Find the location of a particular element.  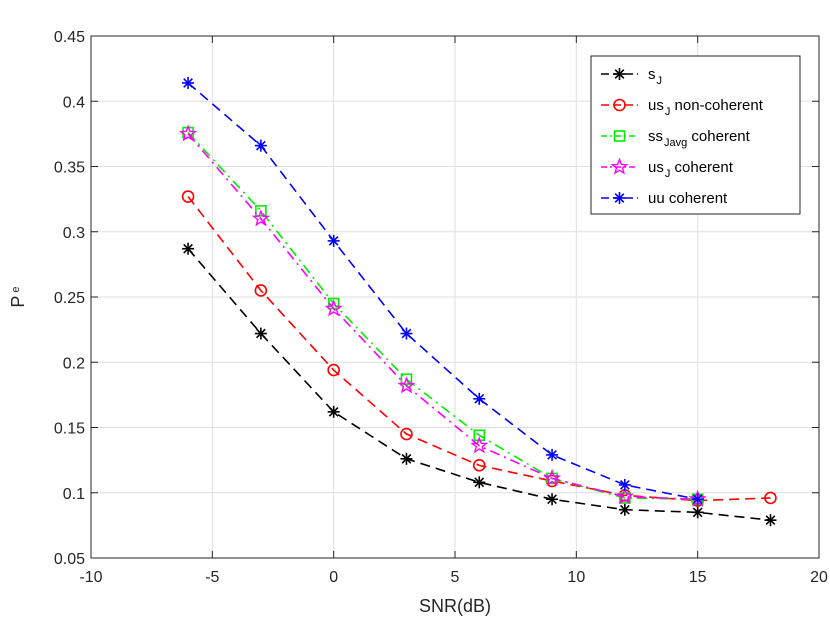

legend-item: uu coherent is located at coordinates (664, 198).